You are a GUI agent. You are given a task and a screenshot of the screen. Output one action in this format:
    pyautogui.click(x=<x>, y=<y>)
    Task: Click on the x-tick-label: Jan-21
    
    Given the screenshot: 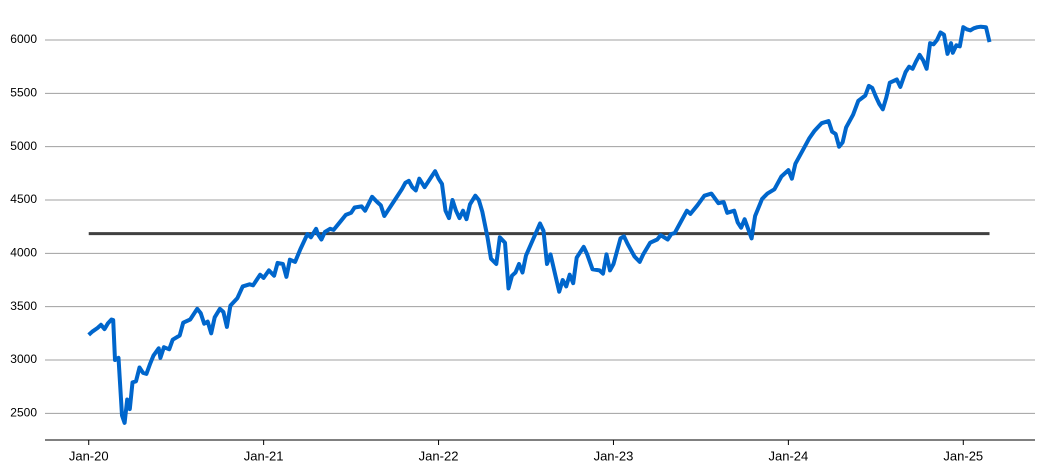 What is the action you would take?
    pyautogui.click(x=264, y=455)
    